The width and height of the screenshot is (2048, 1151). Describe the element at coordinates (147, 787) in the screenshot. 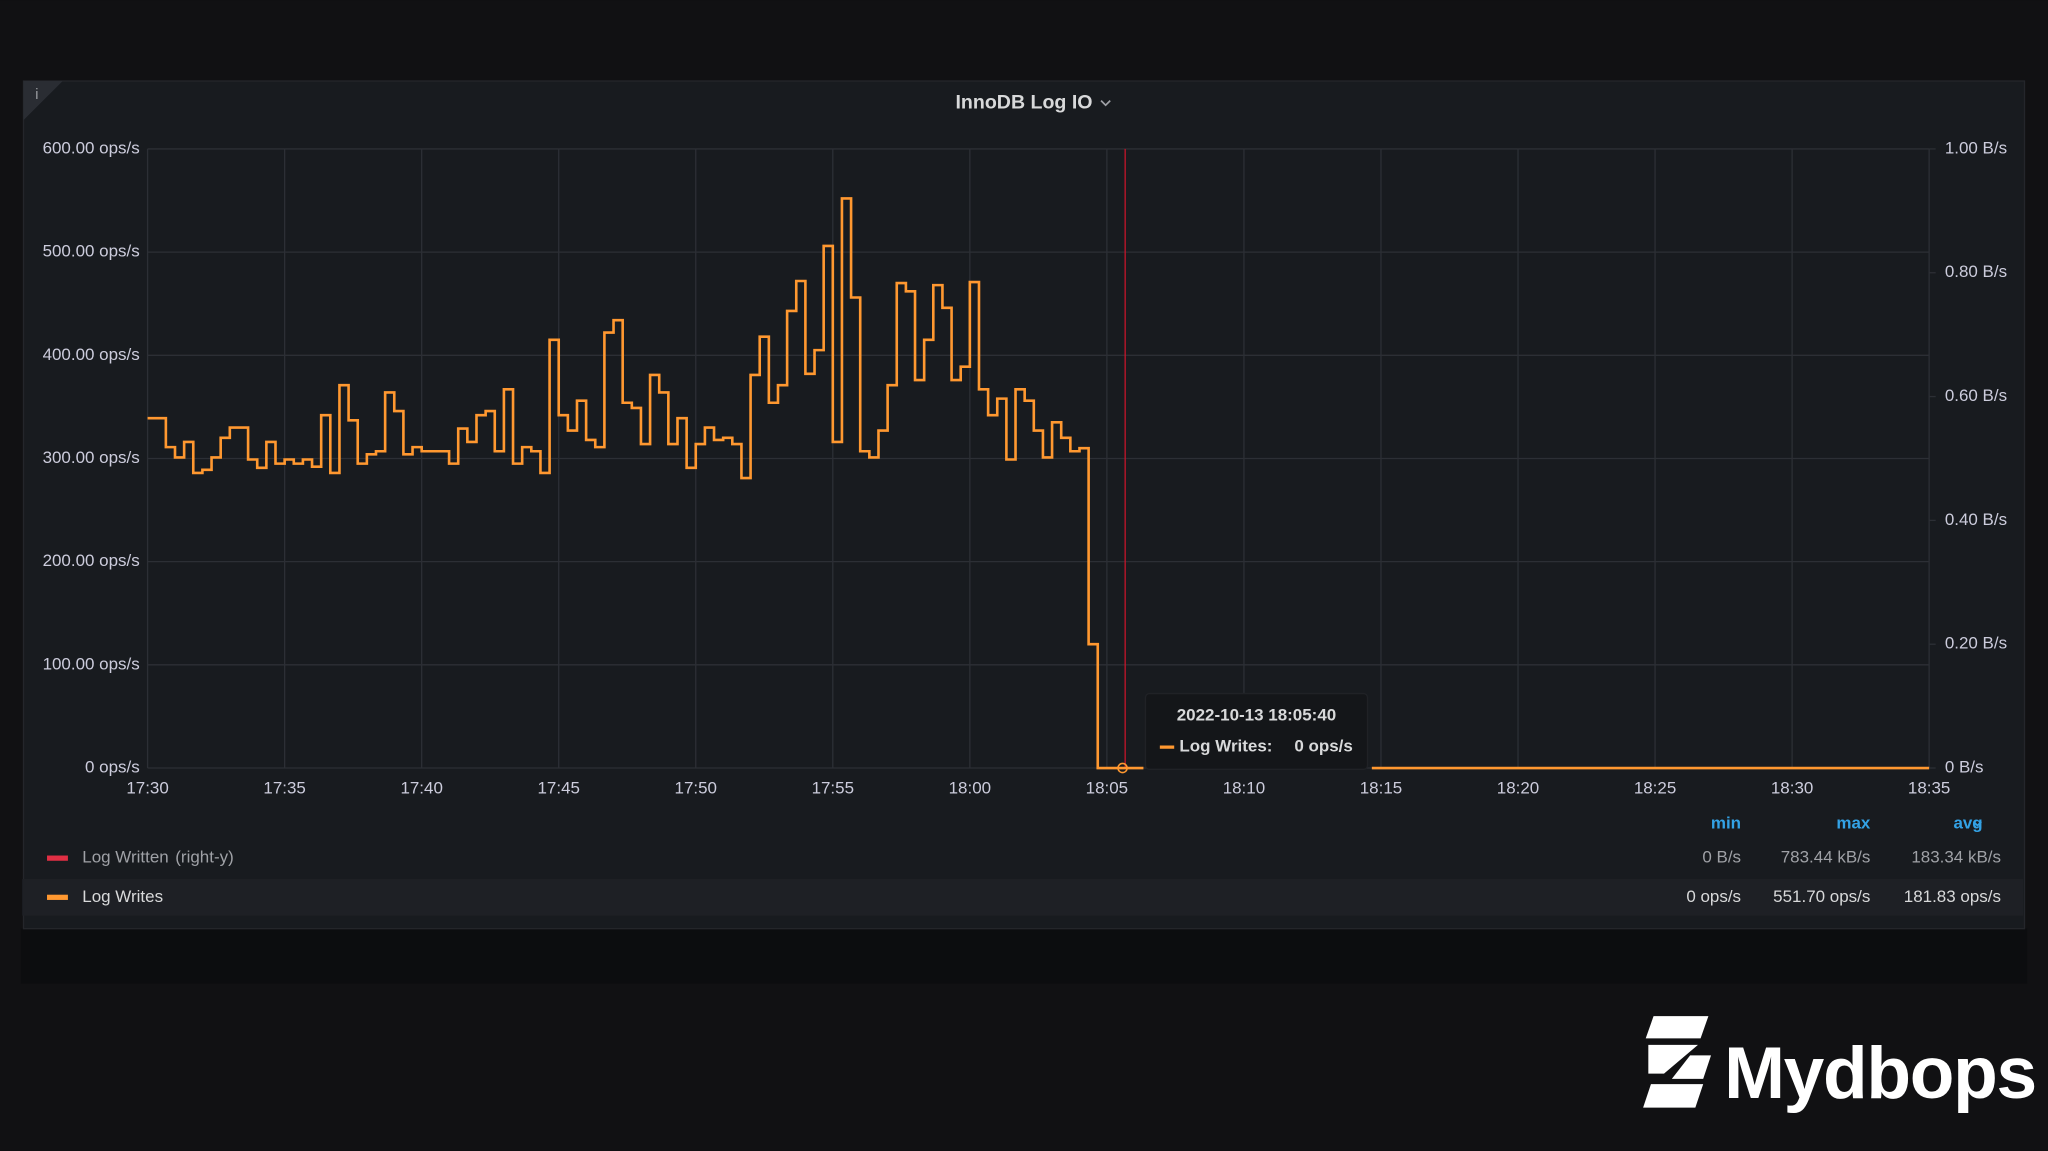

I see `x-tick-label: 17:30` at that location.